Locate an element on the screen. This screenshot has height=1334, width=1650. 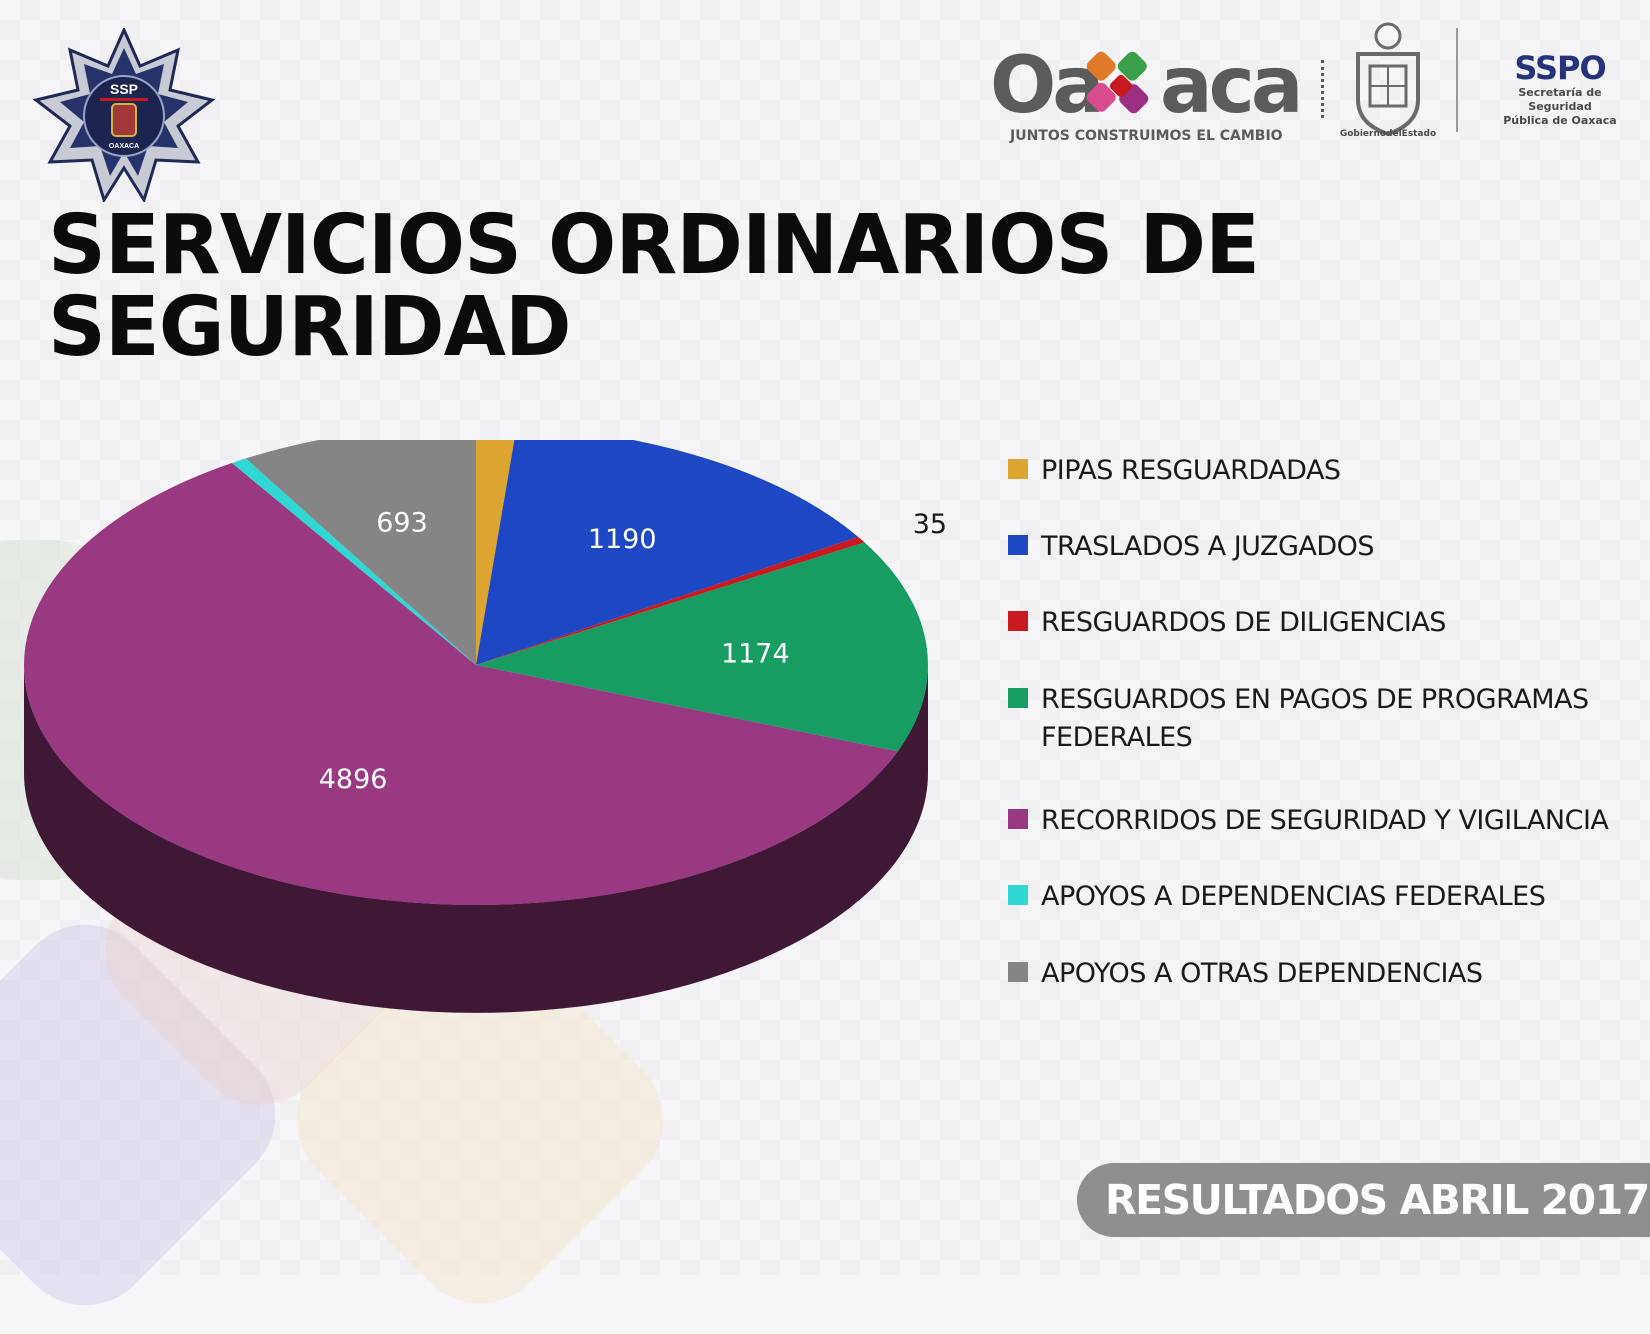
legend-label: PIPAS RESGUARDADAS is located at coordinates (1191, 470).